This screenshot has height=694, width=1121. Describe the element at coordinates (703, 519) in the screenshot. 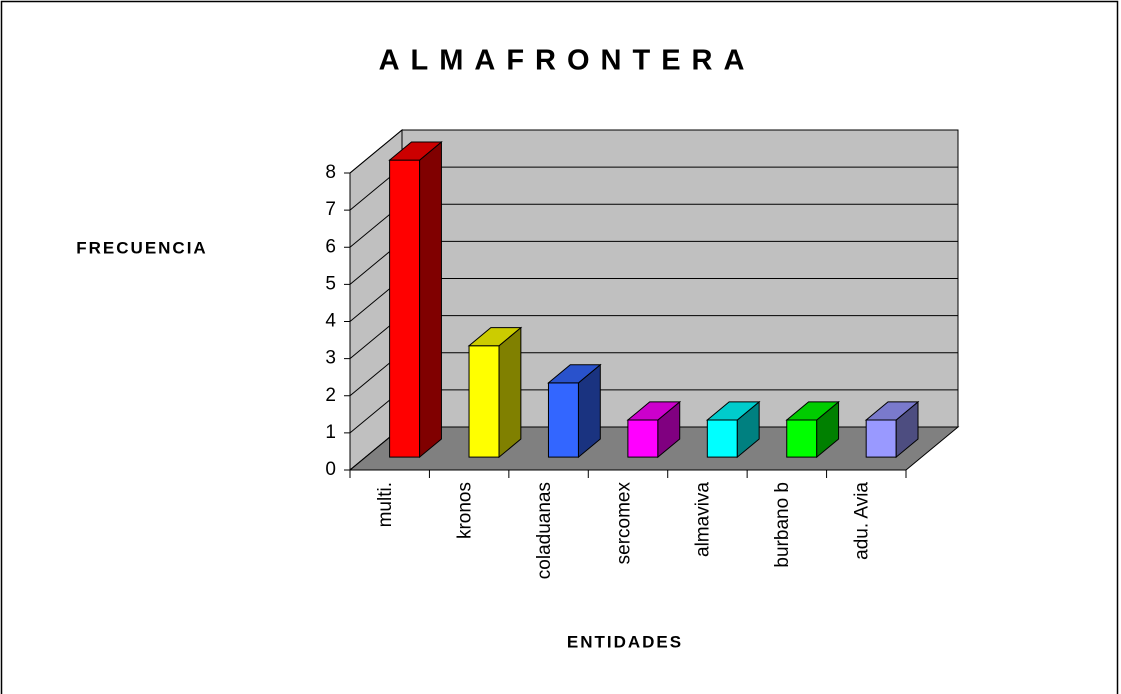

I see `x-tick-label: almaviva` at that location.